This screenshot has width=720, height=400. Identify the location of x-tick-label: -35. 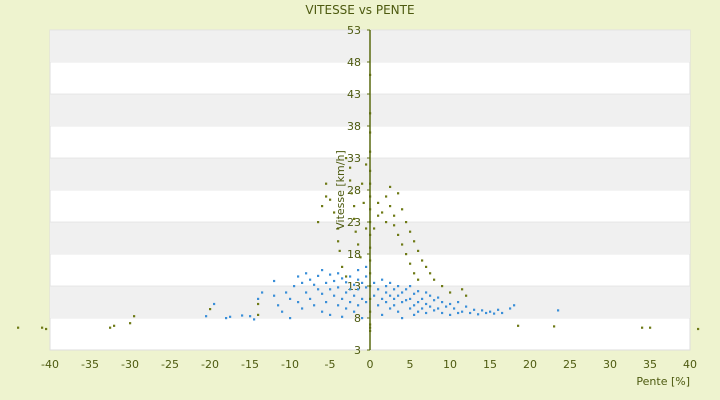
(90, 364).